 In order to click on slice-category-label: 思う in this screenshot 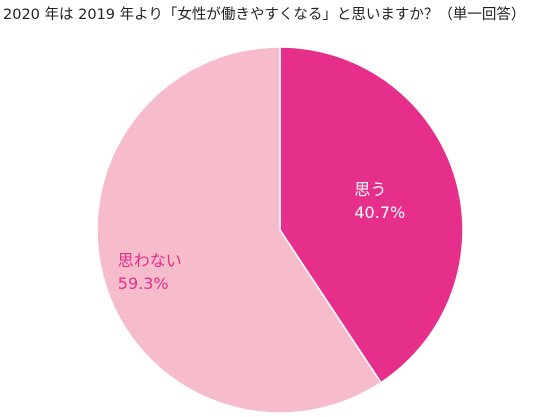, I will do `click(370, 189)`.